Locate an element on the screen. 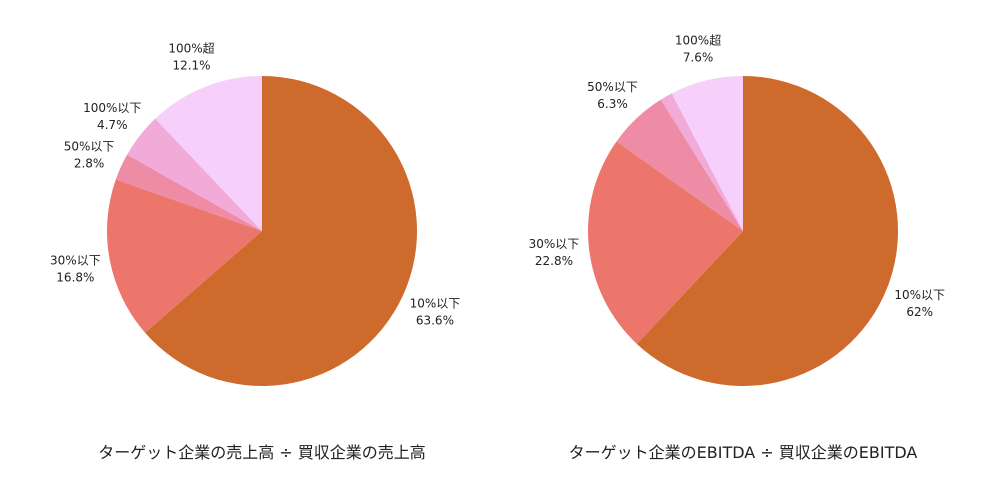 This screenshot has height=496, width=1000. slice-value-label: 2.8% is located at coordinates (89, 163).